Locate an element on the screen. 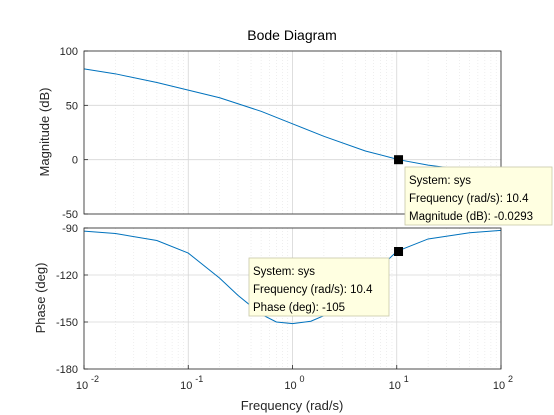 This screenshot has height=415, width=554. x-axis-label: Frequency (rad/s) is located at coordinates (292, 405).